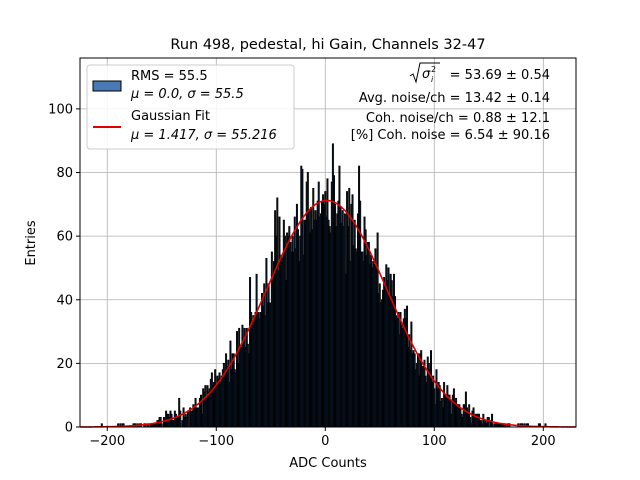 This screenshot has height=480, width=640. What do you see at coordinates (170, 116) in the screenshot?
I see `legend-fit-label: Gaussian Fit` at bounding box center [170, 116].